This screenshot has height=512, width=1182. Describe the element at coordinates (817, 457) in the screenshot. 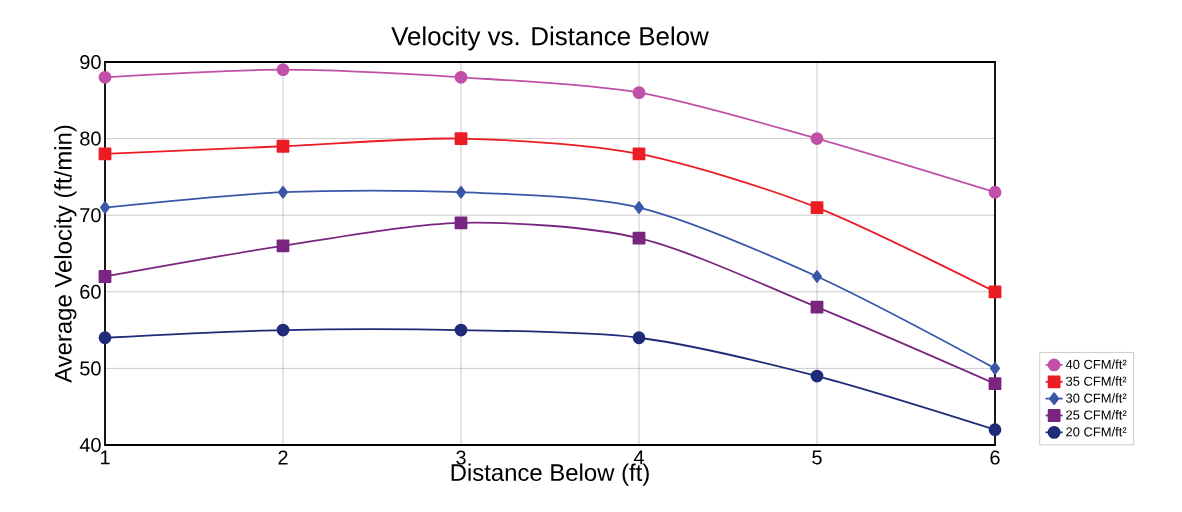

I see `x-tick-label: 5` at that location.